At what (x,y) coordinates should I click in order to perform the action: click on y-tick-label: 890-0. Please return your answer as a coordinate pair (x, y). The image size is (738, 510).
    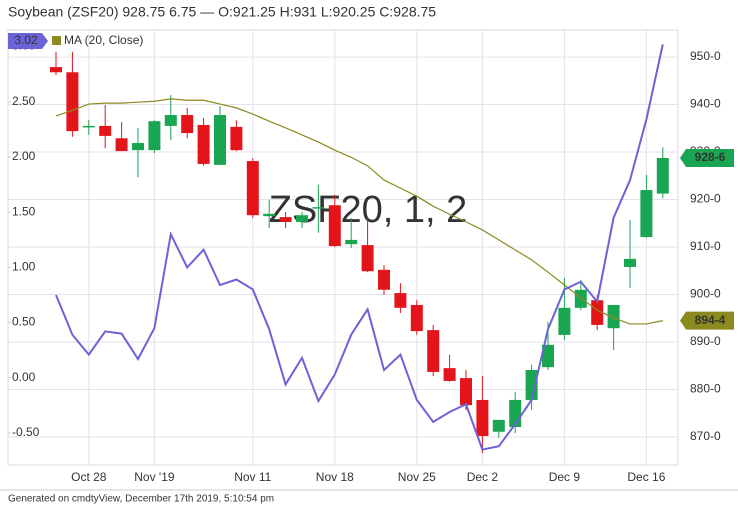
    Looking at the image, I should click on (705, 341).